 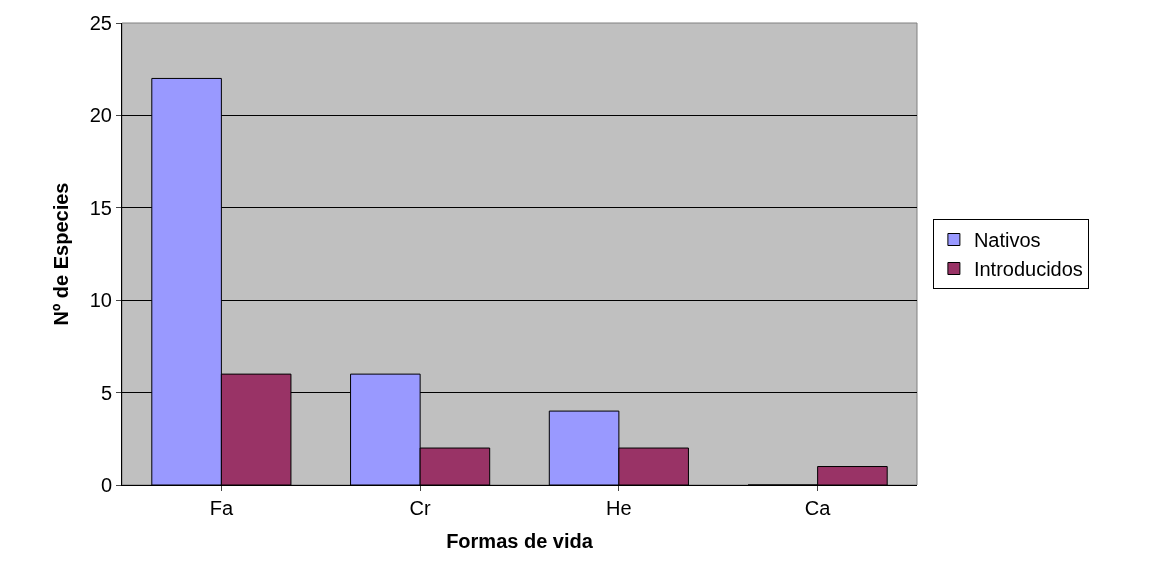 What do you see at coordinates (420, 508) in the screenshot?
I see `x-tick-label: Cr` at bounding box center [420, 508].